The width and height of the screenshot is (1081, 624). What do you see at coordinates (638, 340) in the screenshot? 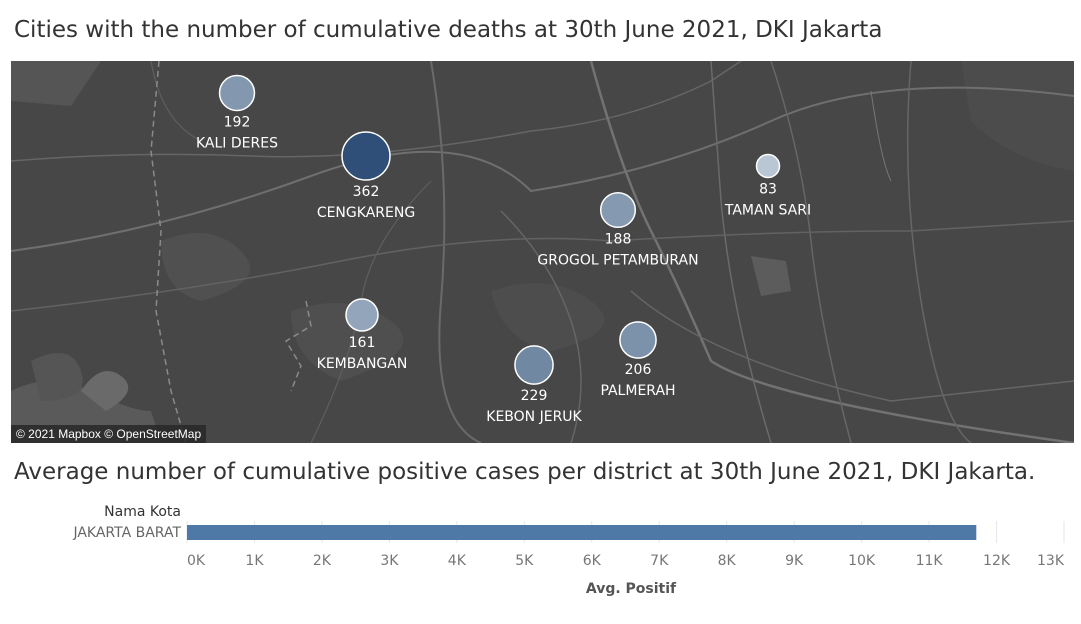
I see `bubble-palmerah` at bounding box center [638, 340].